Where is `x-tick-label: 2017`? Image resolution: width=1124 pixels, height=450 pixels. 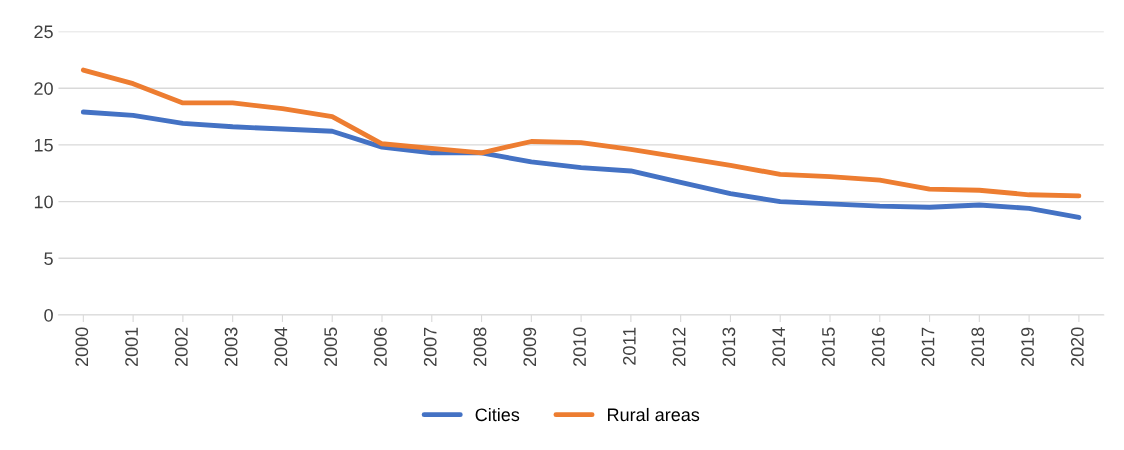 x-tick-label: 2017 is located at coordinates (928, 347).